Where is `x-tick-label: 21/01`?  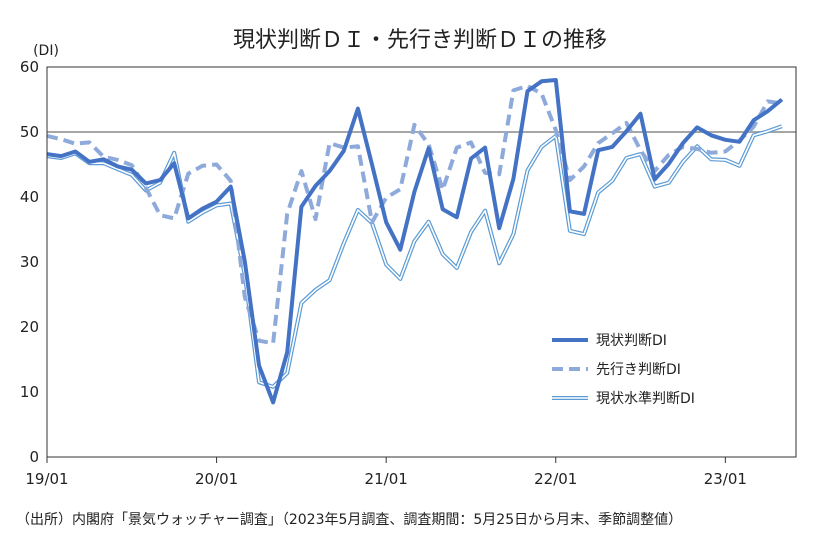
x-tick-label: 21/01 is located at coordinates (386, 479).